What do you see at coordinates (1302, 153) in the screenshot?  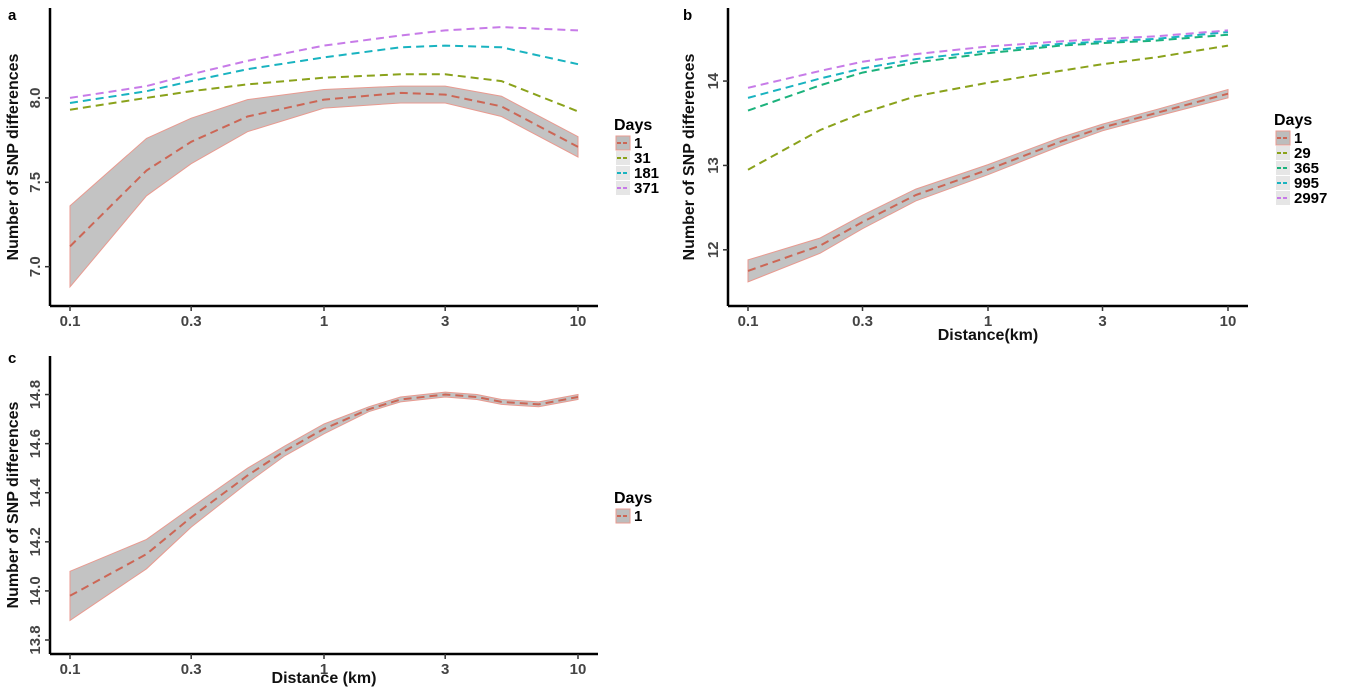 I see `legend-entry-29: 29` at bounding box center [1302, 153].